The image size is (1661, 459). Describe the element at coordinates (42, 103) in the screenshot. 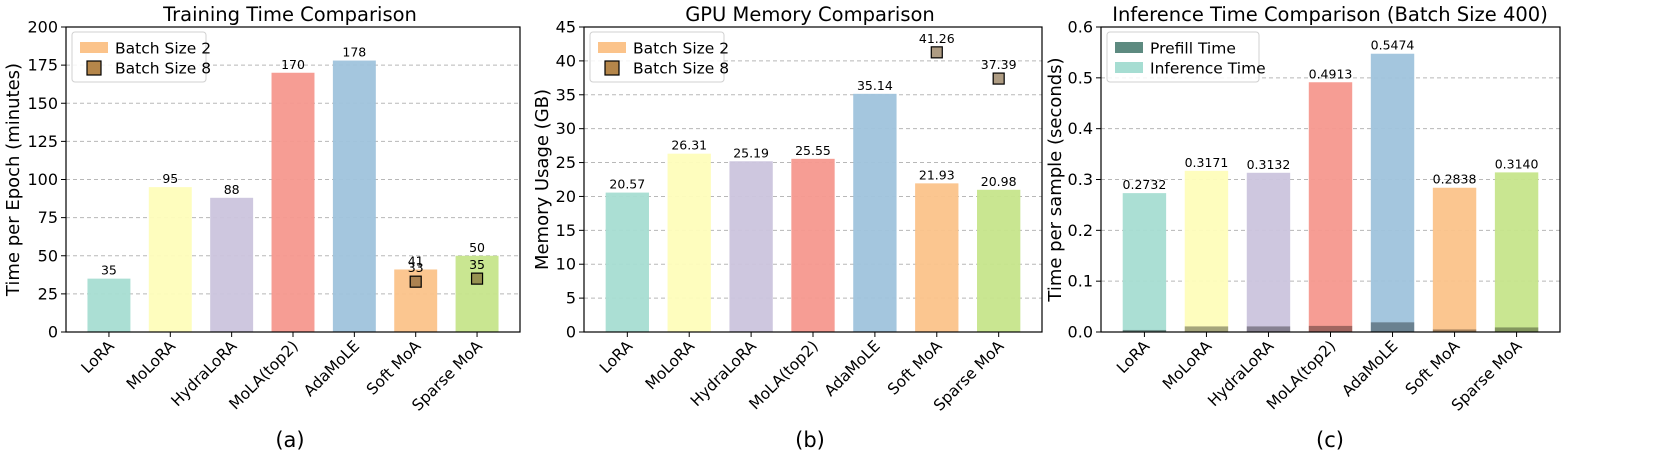

I see `ytick-label: 150` at that location.